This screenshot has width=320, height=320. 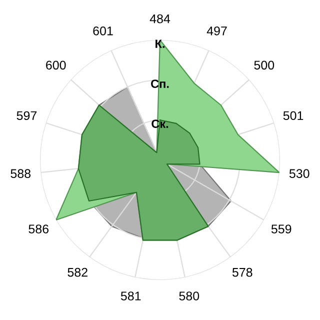 I want to click on spoke-label: 601, so click(x=103, y=31).